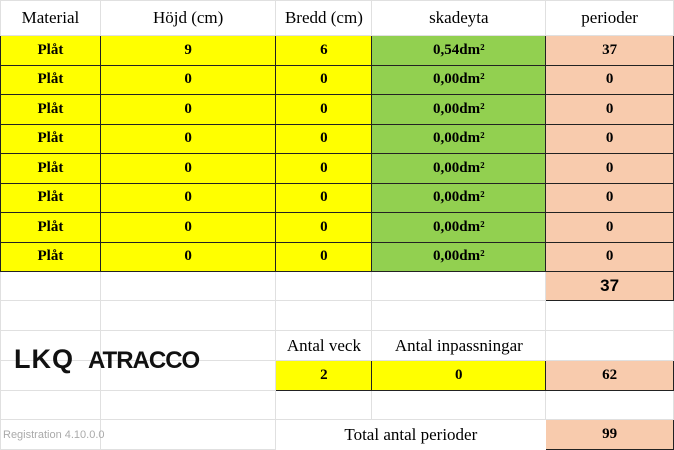  Describe the element at coordinates (324, 18) in the screenshot. I see `header-width: Bredd (cm)` at that location.